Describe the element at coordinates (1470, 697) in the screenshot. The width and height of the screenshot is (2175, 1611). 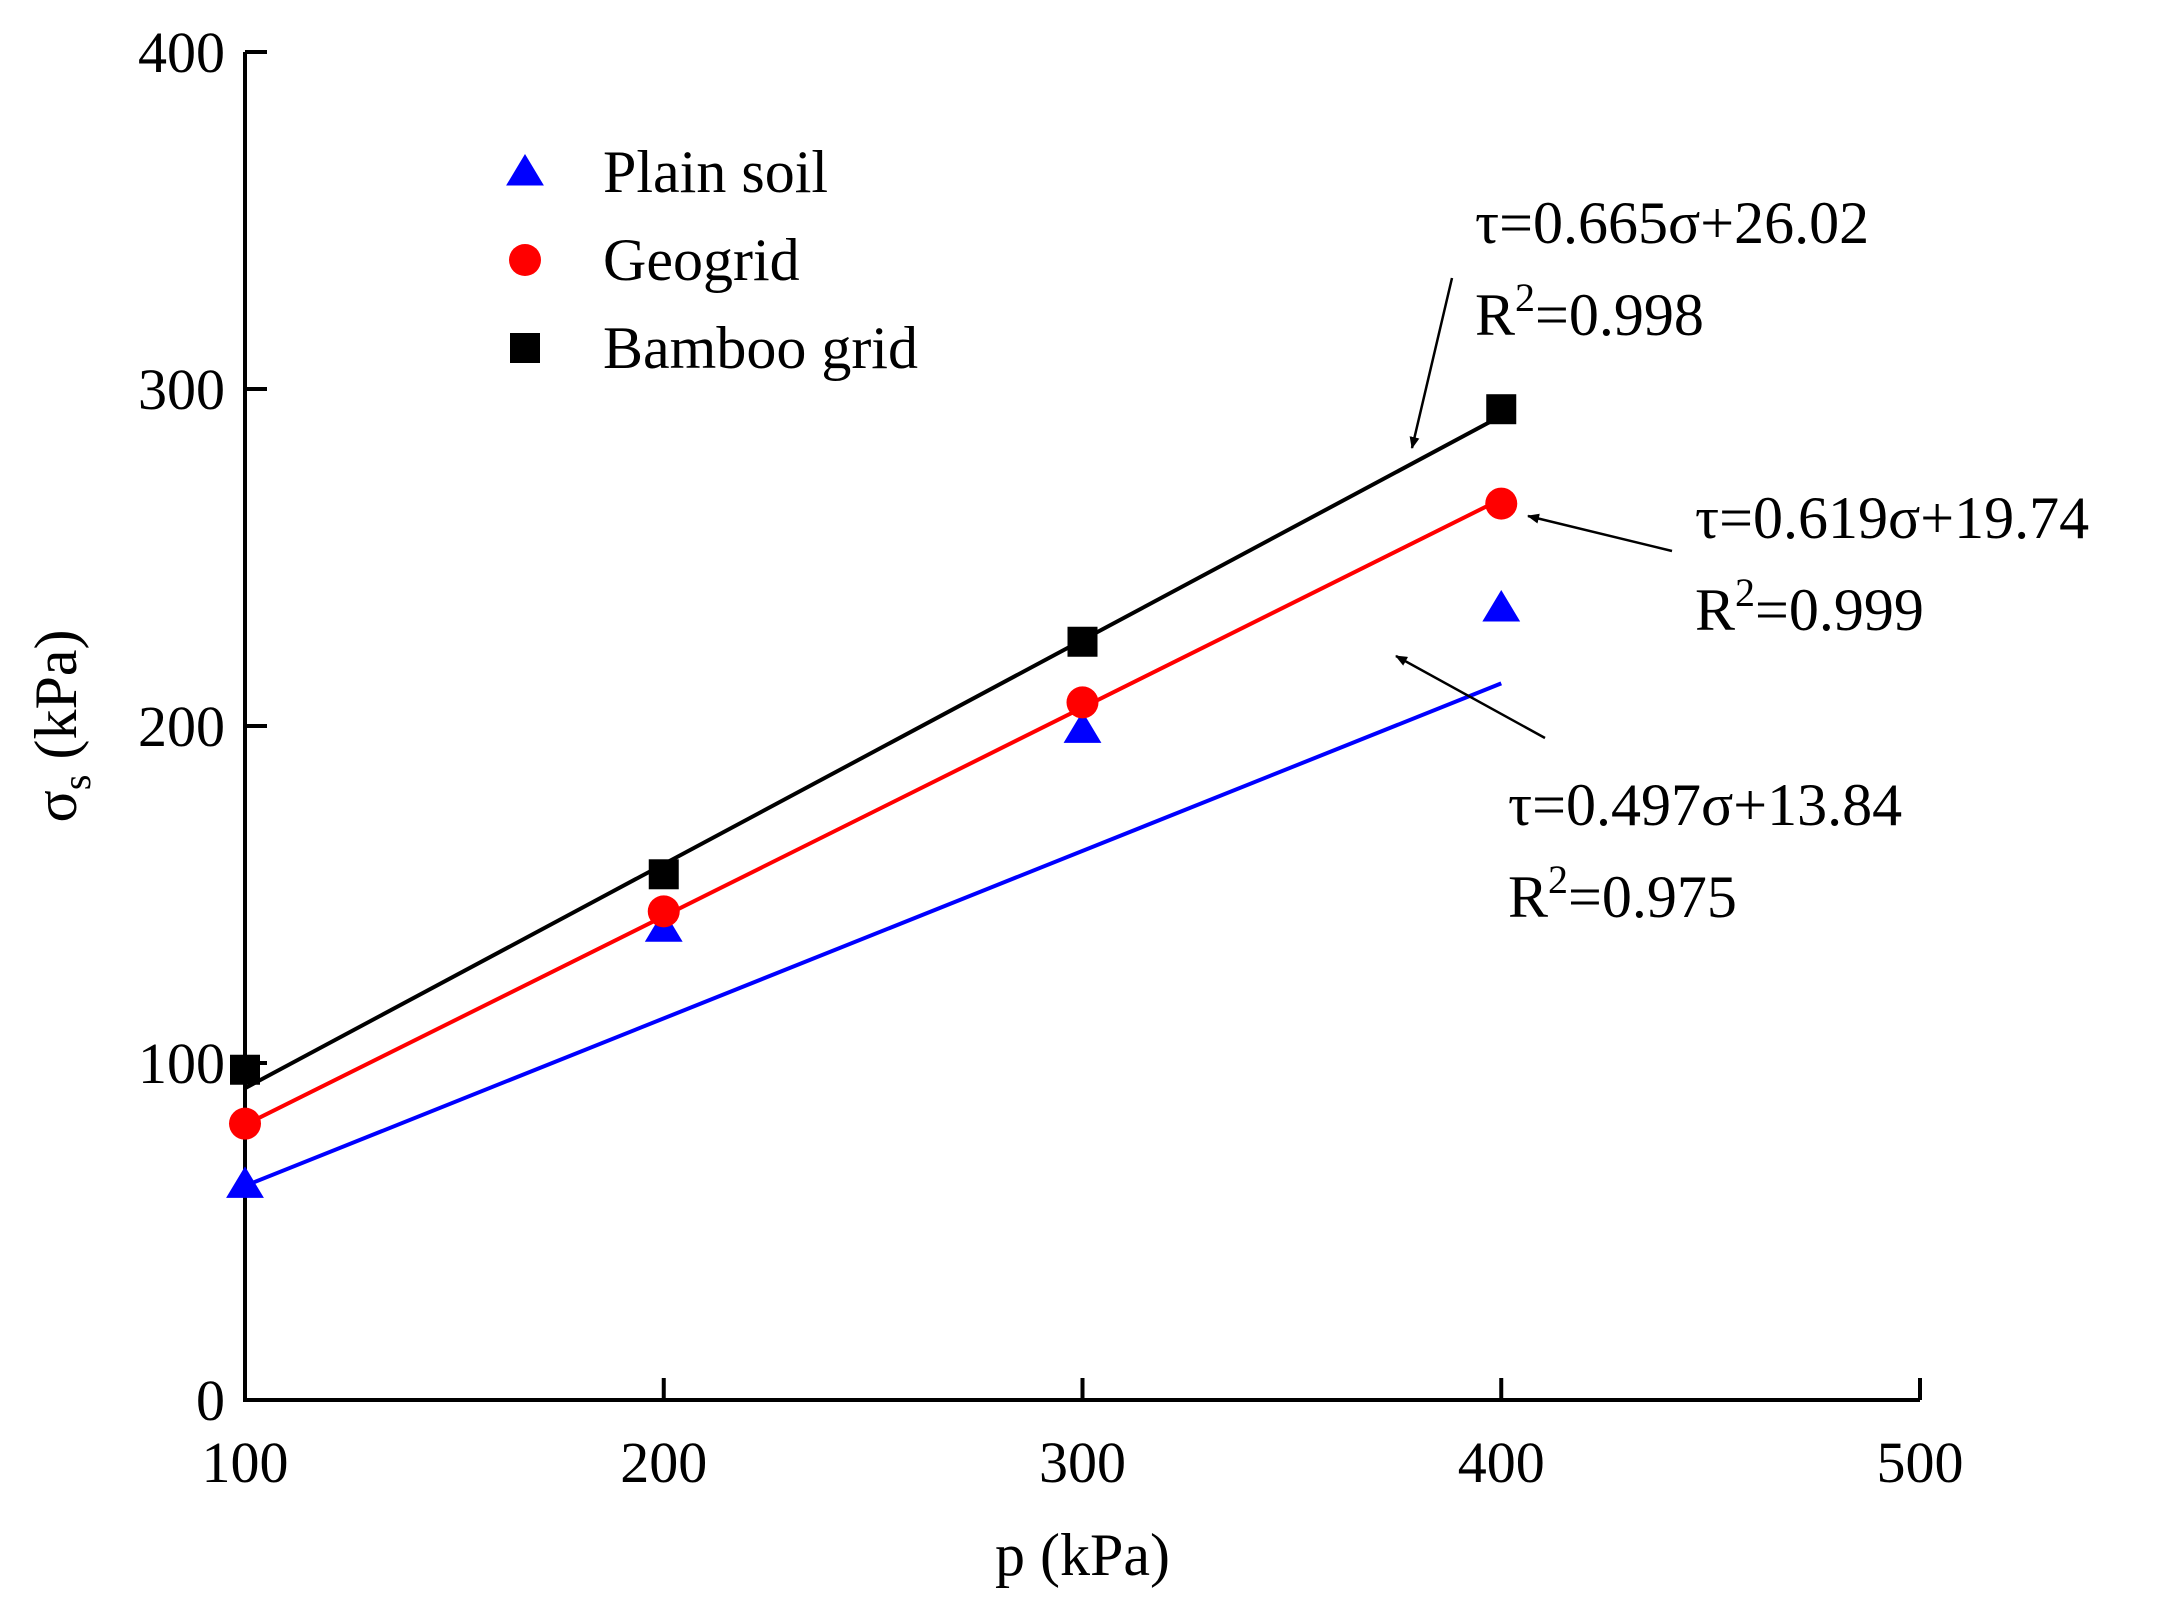
I see `annotation-arrow-plain-soil` at that location.